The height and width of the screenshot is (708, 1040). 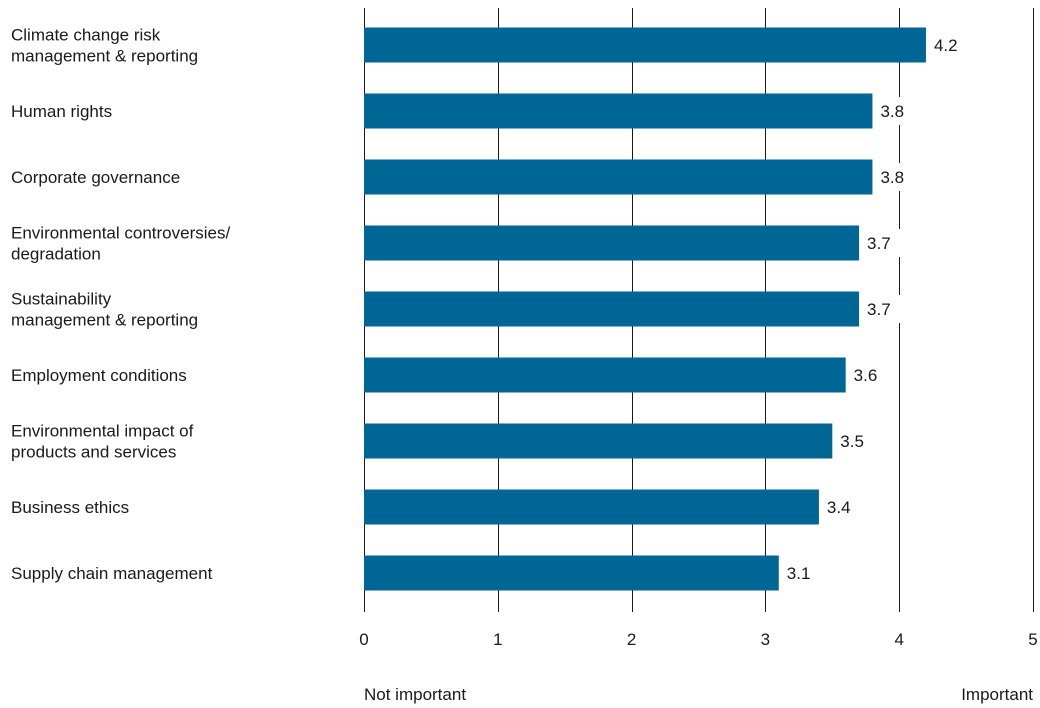 What do you see at coordinates (415, 694) in the screenshot?
I see `scale-low-label: Not important` at bounding box center [415, 694].